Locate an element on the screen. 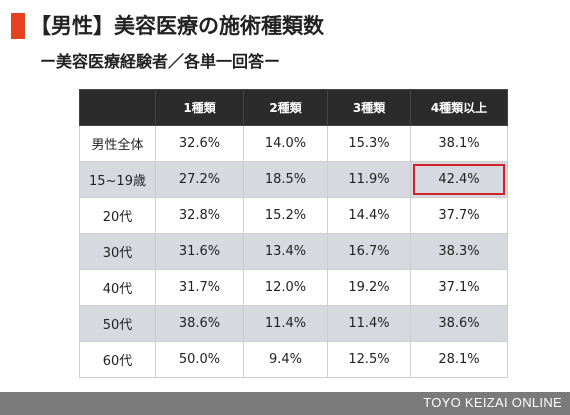 This screenshot has height=415, width=570. table-cell: 19.2% is located at coordinates (369, 287).